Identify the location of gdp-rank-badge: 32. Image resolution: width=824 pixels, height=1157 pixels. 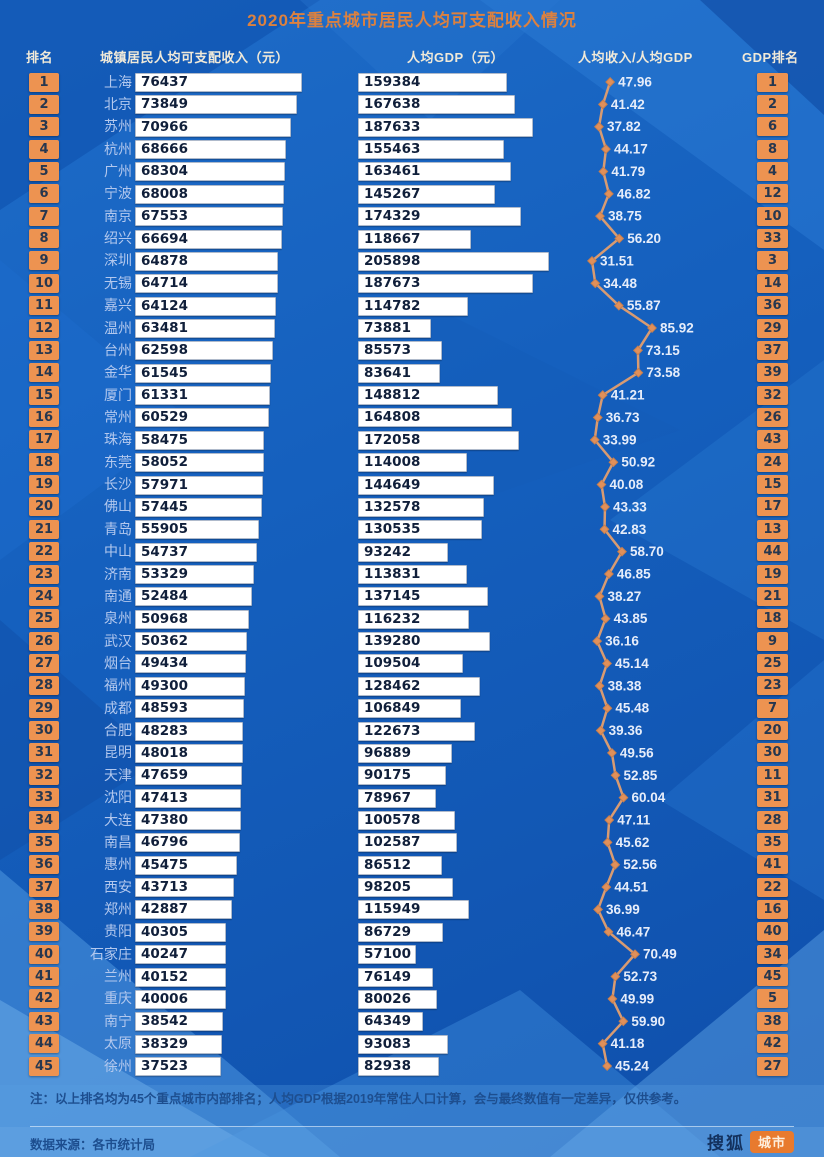
(772, 395).